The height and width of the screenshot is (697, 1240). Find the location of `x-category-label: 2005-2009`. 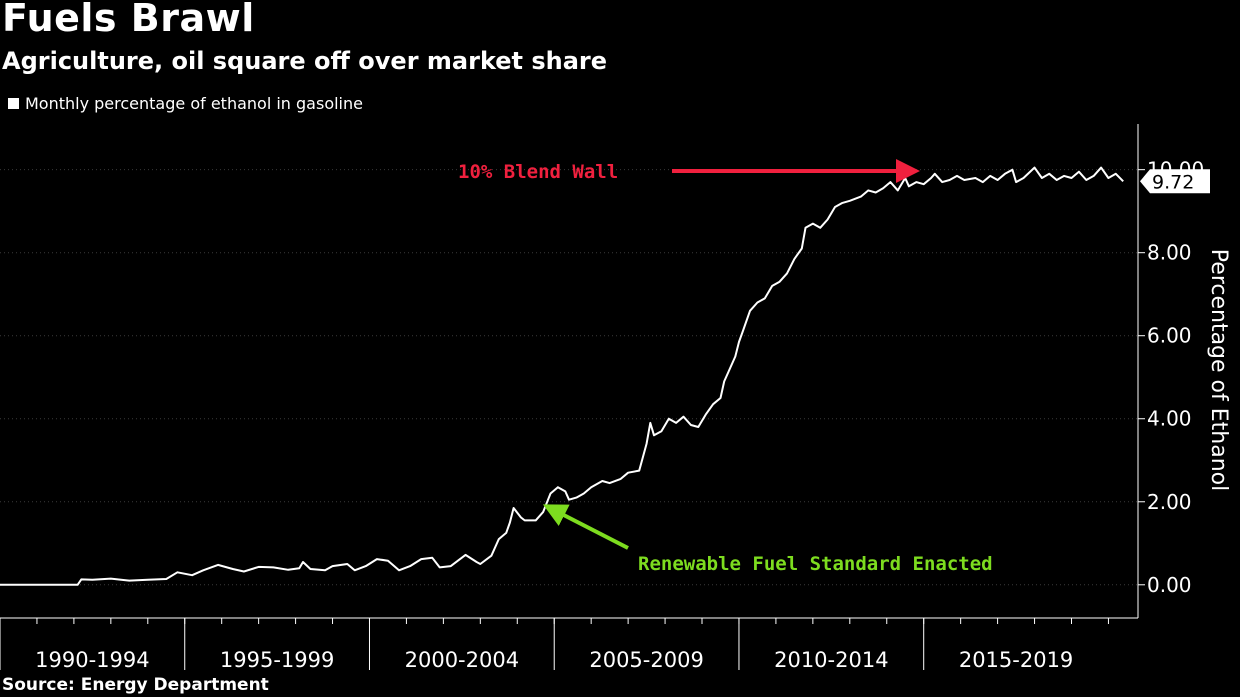

x-category-label: 2005-2009 is located at coordinates (646, 660).